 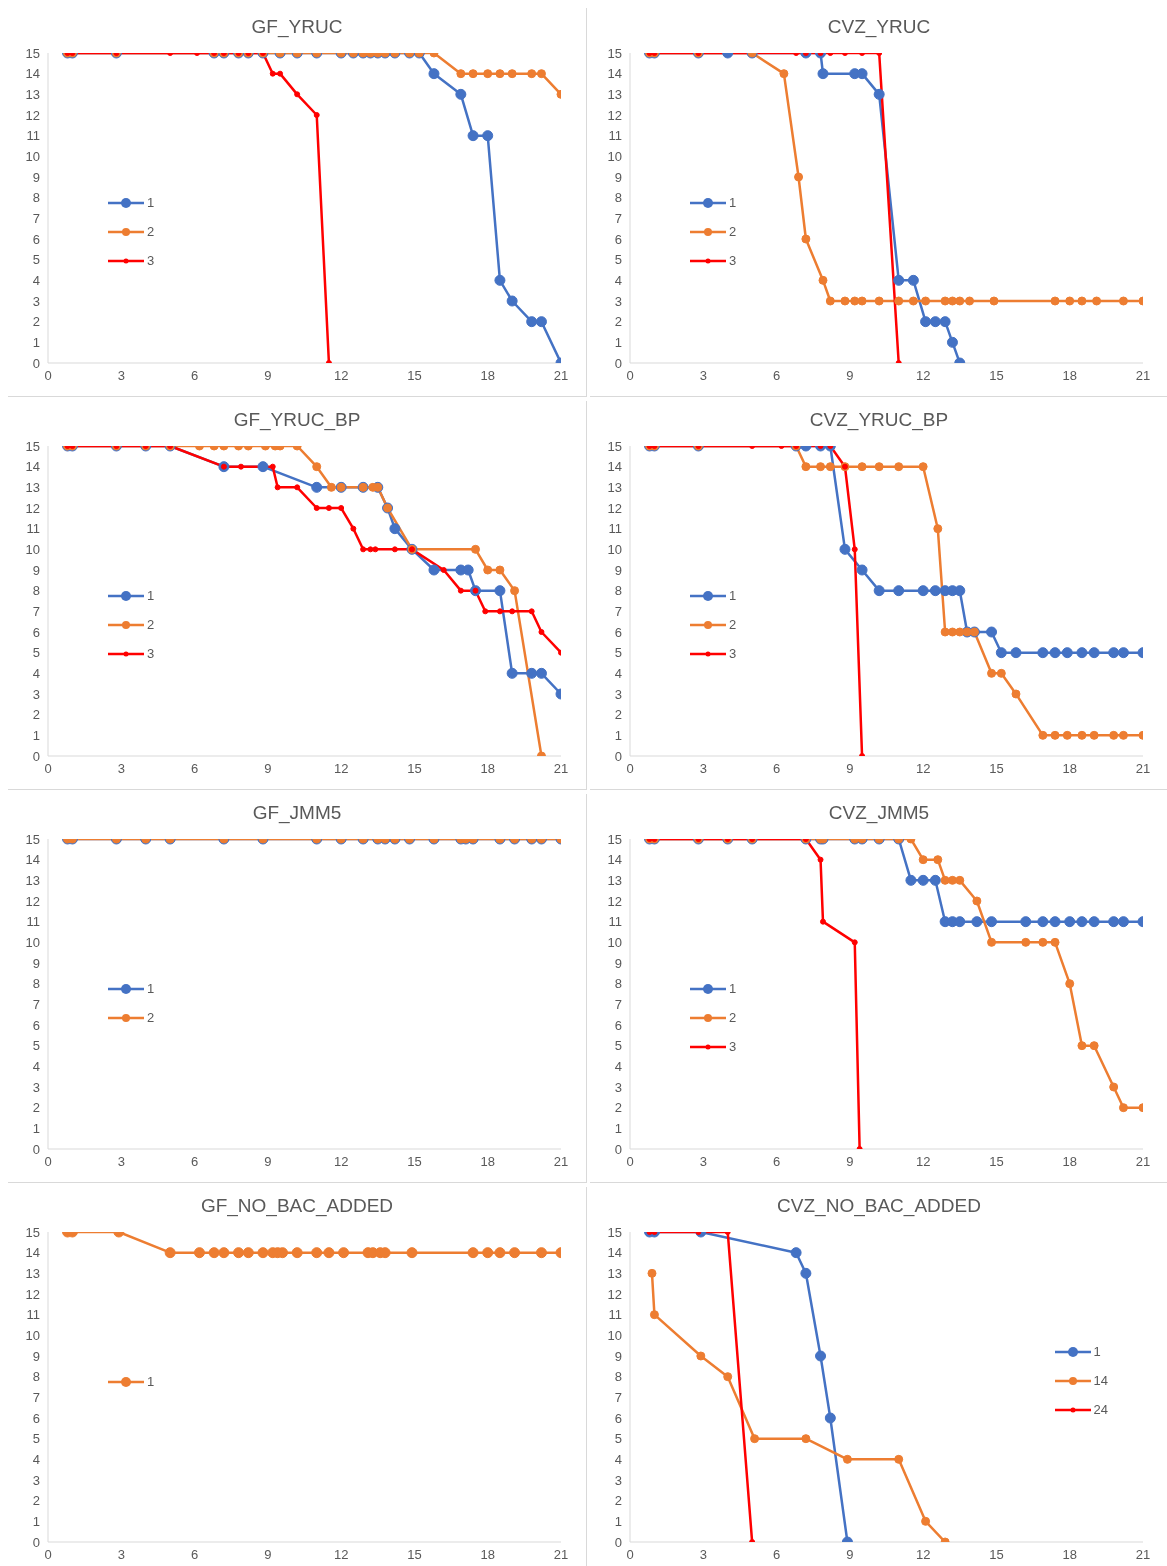 I want to click on x-tick-label: 12, so click(x=923, y=769).